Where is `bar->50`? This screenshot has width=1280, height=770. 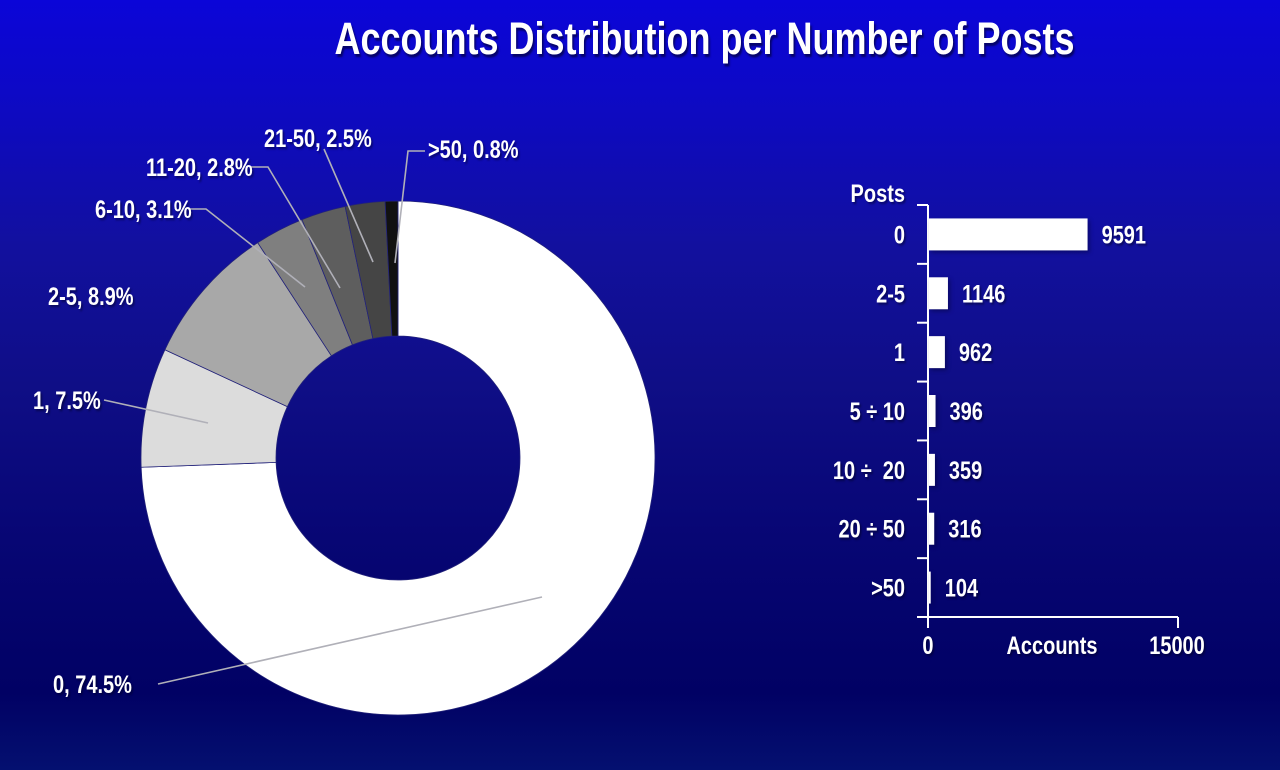 bar->50 is located at coordinates (930, 587).